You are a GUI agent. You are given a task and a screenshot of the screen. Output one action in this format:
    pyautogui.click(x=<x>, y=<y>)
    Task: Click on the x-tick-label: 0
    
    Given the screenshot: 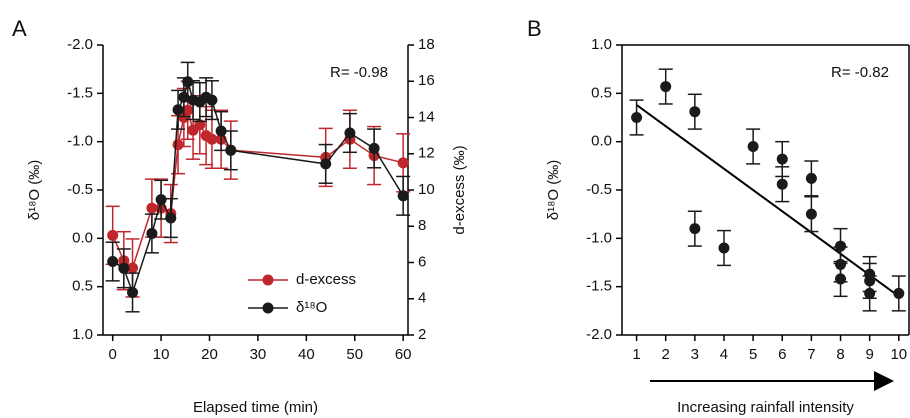 What is the action you would take?
    pyautogui.click(x=113, y=354)
    